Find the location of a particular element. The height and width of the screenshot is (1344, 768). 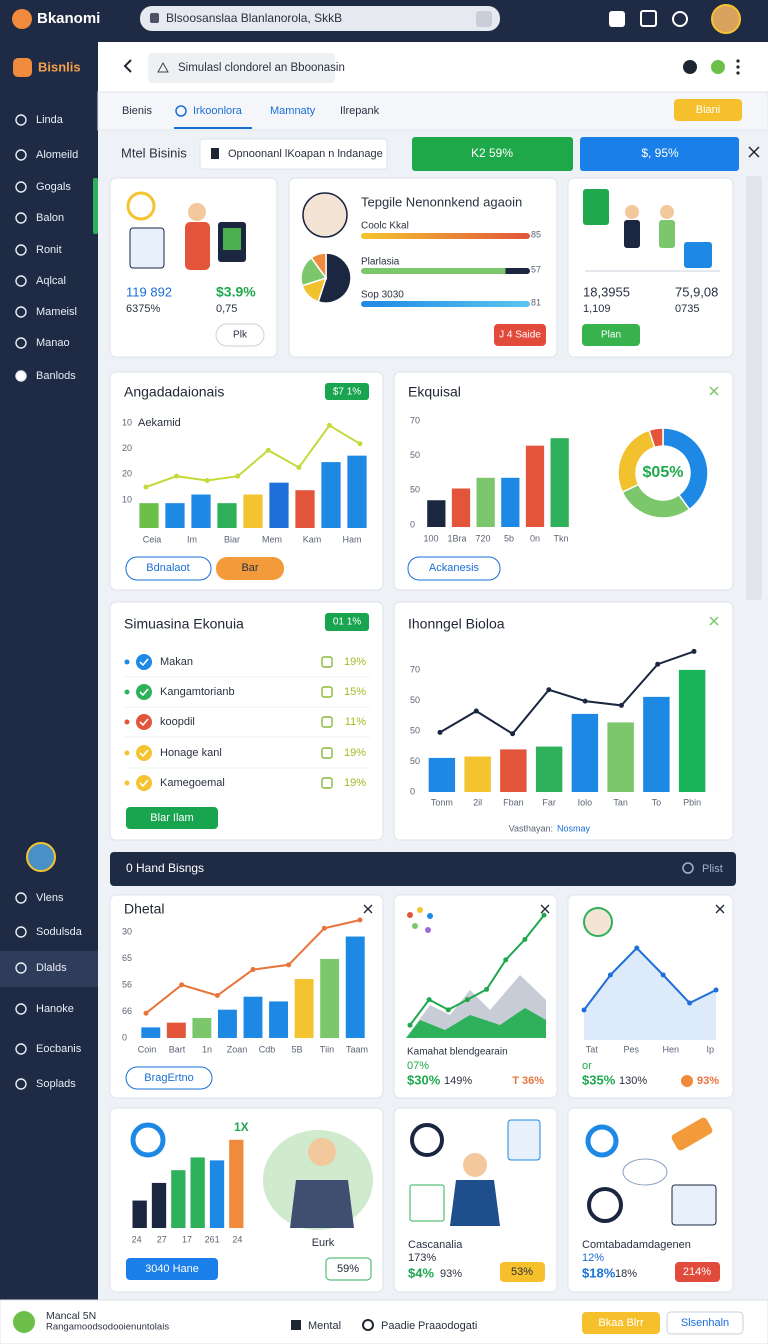

search-icon is located at coordinates (688, 868).